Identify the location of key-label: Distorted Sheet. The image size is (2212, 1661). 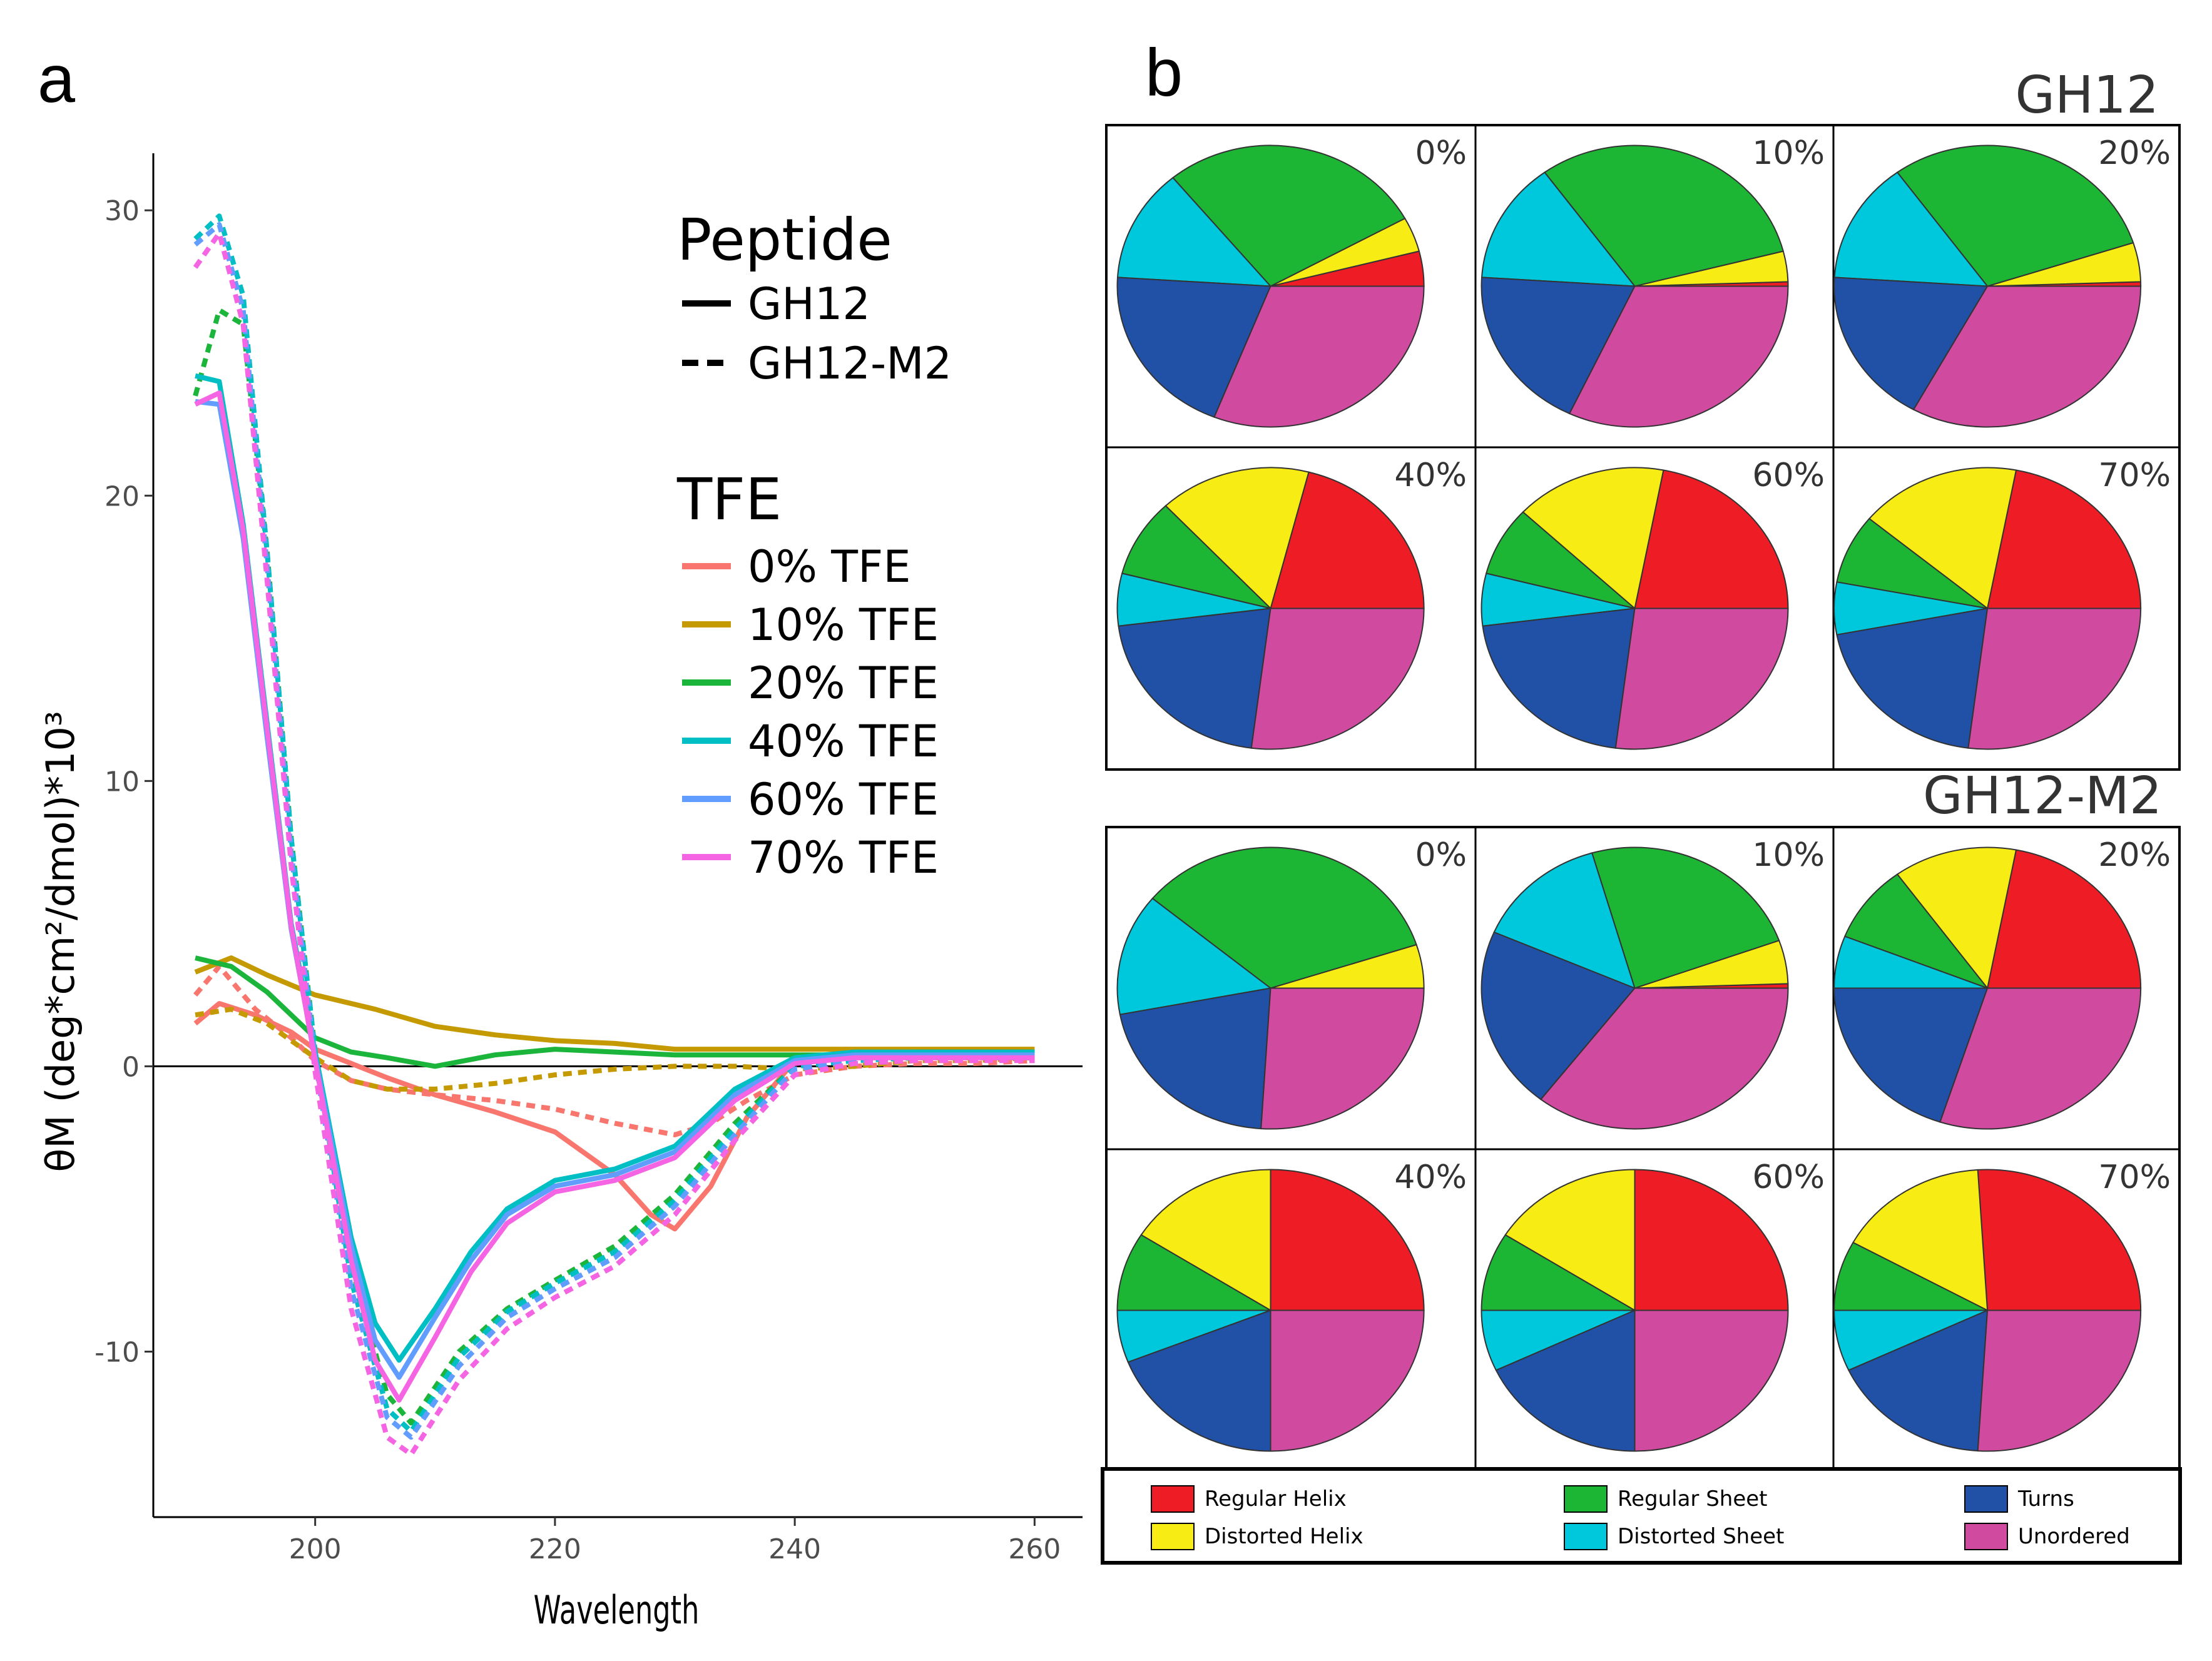
(1701, 1536).